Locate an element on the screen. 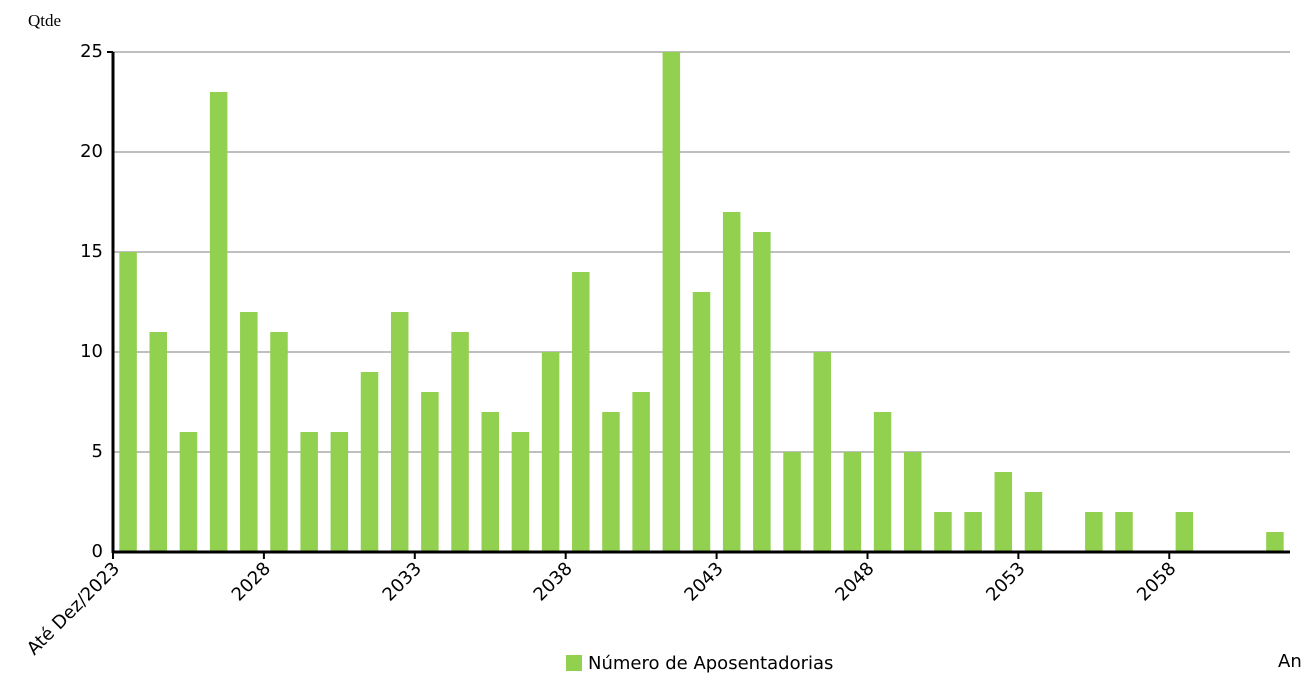  y-tick-label: 25 is located at coordinates (91, 51).